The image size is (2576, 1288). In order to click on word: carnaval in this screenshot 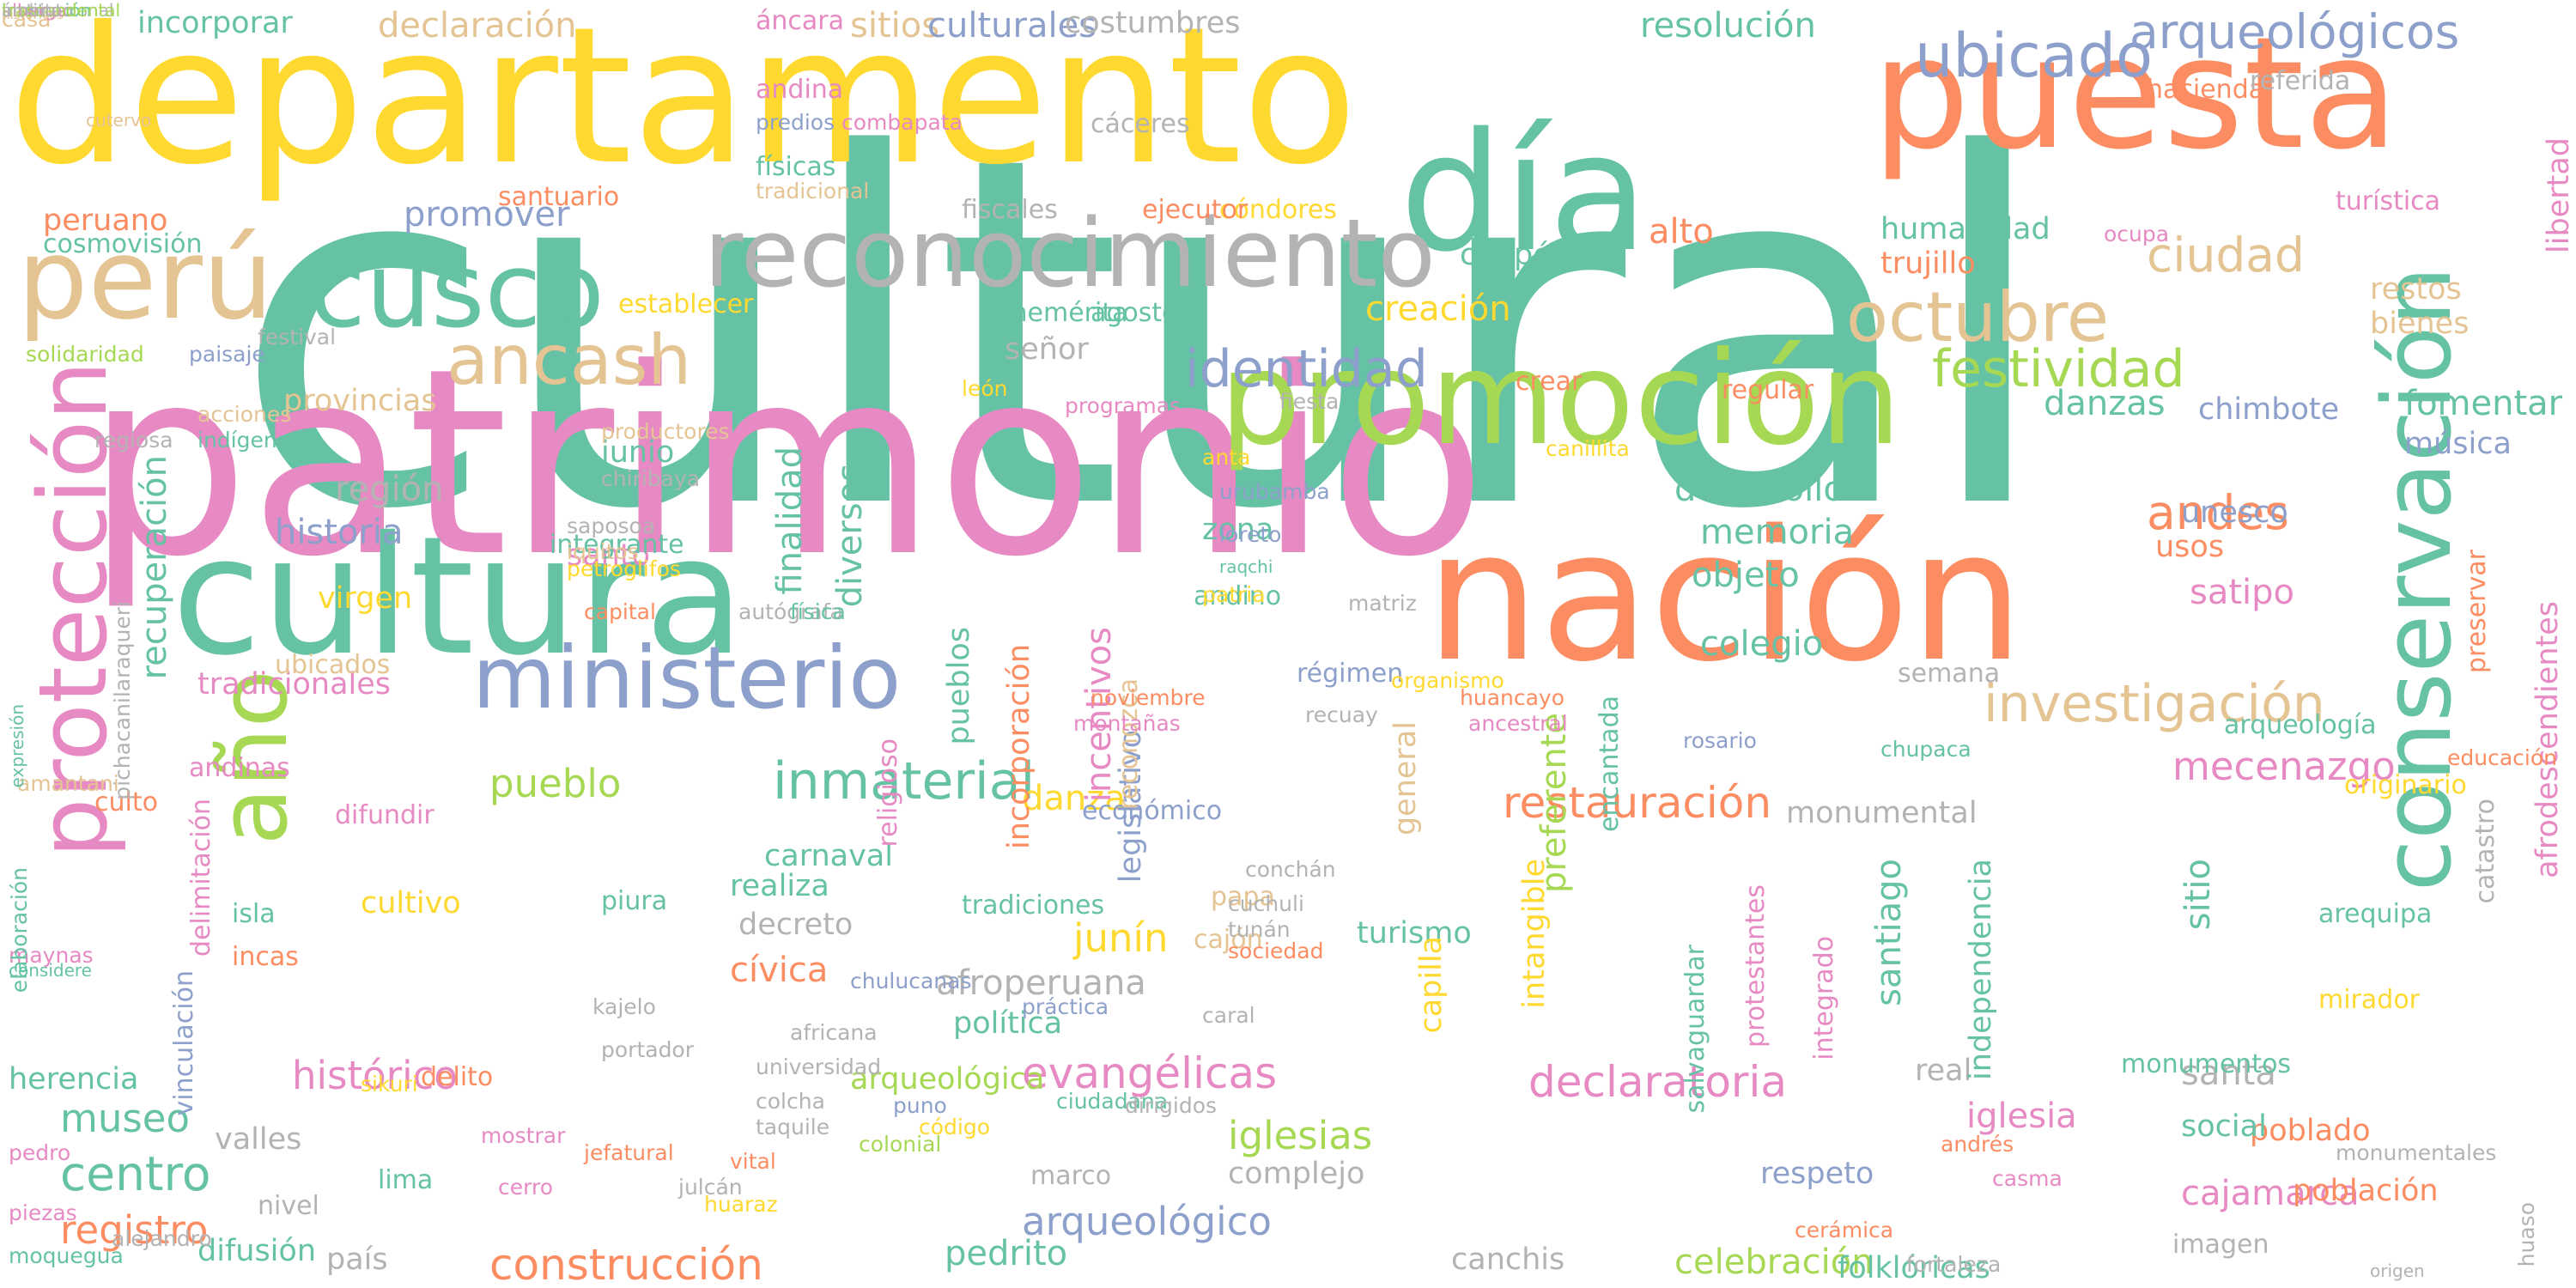, I will do `click(828, 856)`.